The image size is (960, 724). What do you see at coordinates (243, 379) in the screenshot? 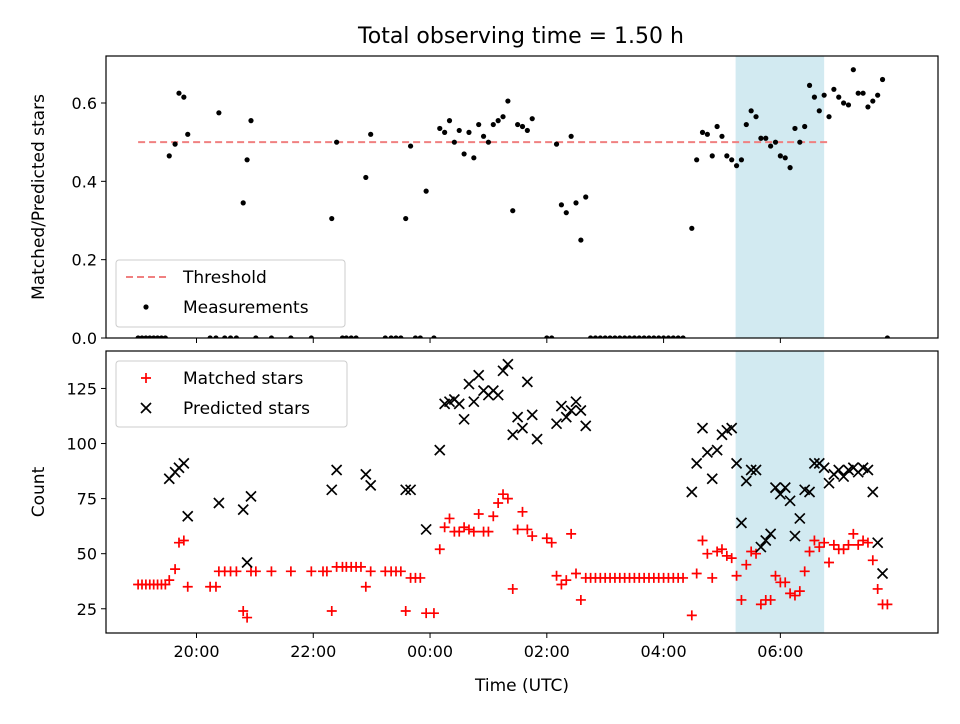
I see `legend-label: Matched stars` at bounding box center [243, 379].